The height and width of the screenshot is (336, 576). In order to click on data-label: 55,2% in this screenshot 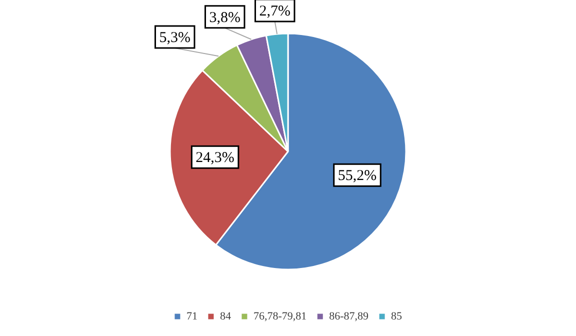, I will do `click(357, 176)`.